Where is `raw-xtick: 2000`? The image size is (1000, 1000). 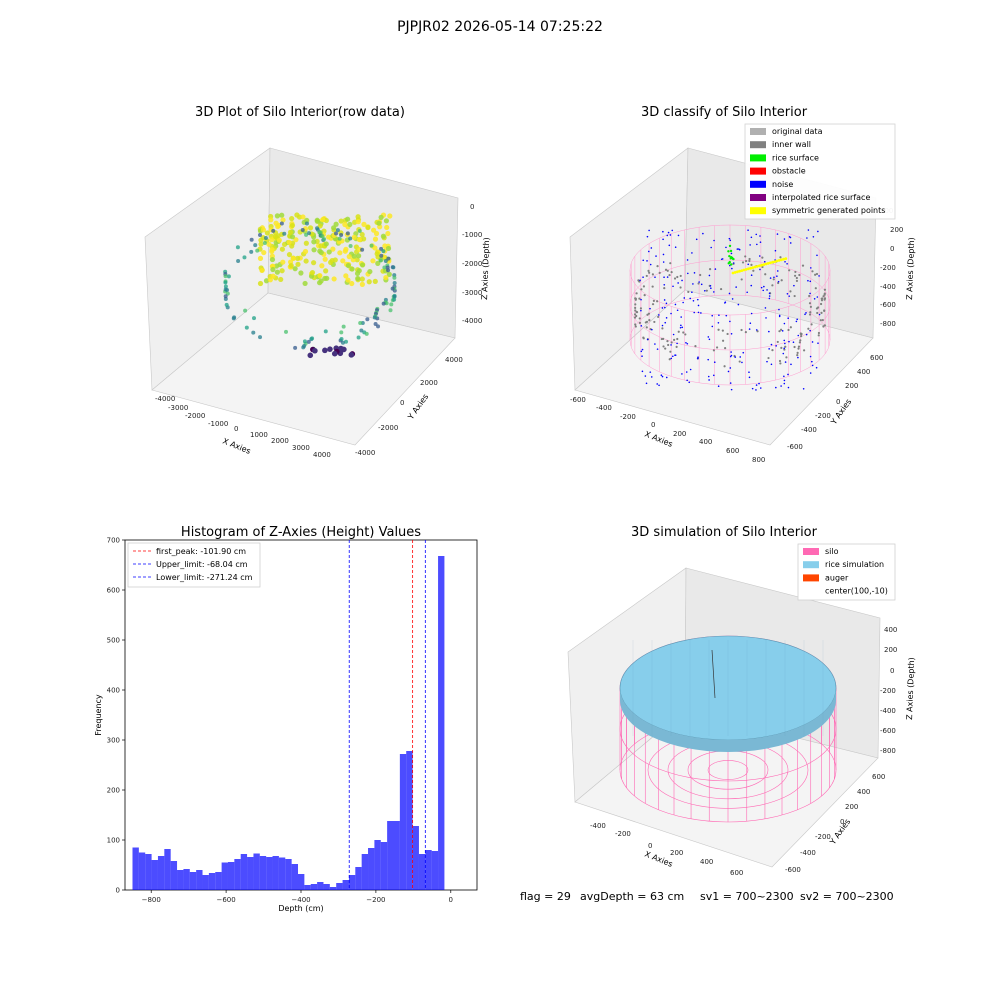
raw-xtick: 2000 is located at coordinates (280, 441).